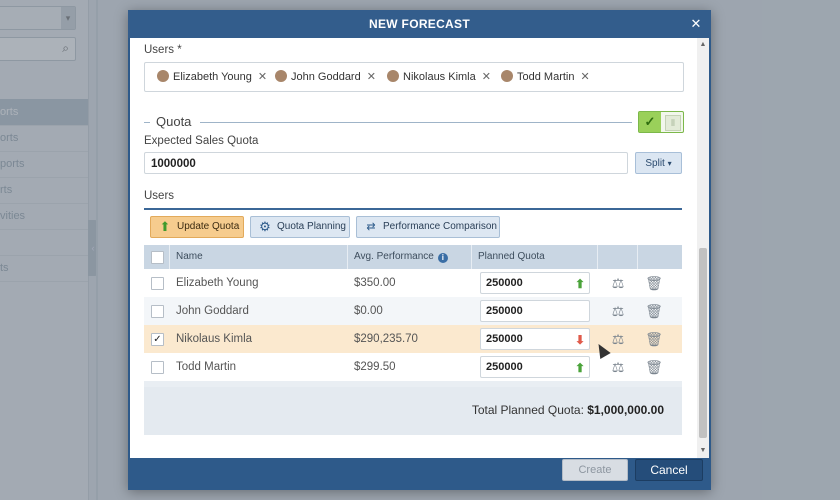 This screenshot has height=500, width=840. I want to click on collapse-handle: ‹, so click(93, 248).